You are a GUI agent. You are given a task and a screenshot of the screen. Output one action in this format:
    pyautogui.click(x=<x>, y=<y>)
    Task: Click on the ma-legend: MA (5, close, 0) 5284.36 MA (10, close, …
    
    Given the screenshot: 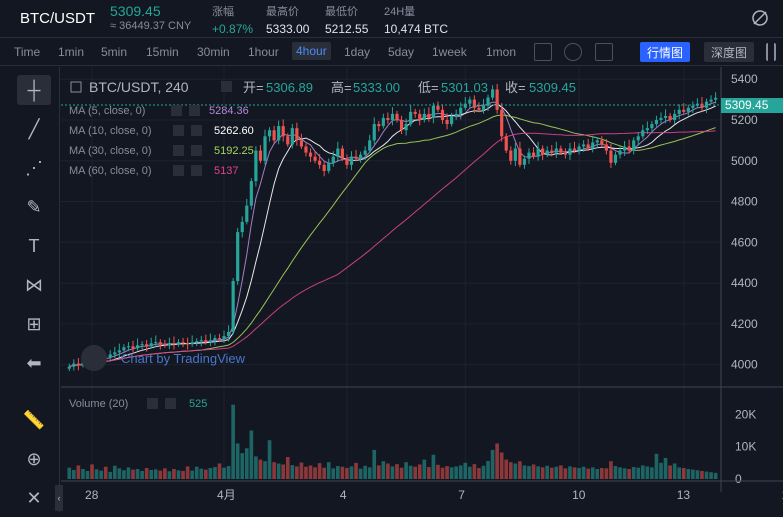 What is the action you would take?
    pyautogui.click(x=161, y=141)
    